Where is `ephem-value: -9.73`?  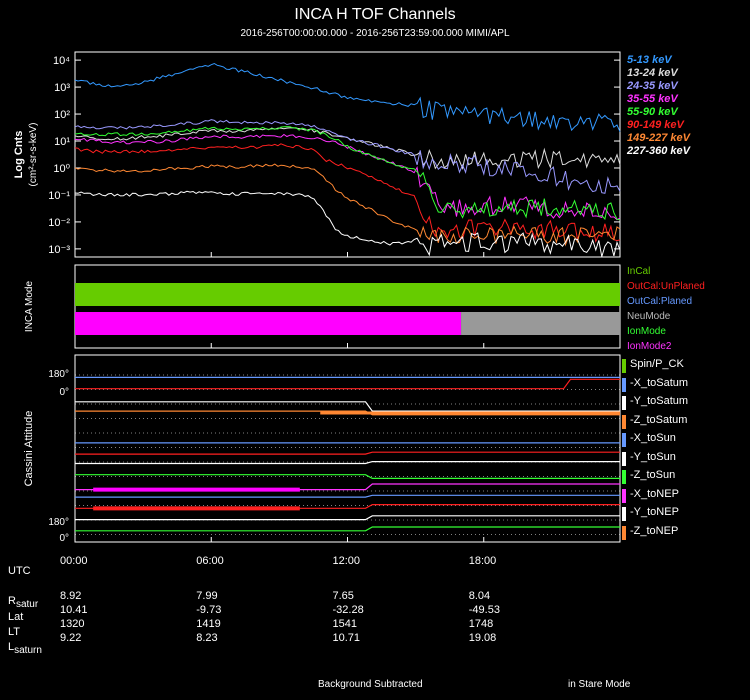
ephem-value: -9.73 is located at coordinates (209, 610).